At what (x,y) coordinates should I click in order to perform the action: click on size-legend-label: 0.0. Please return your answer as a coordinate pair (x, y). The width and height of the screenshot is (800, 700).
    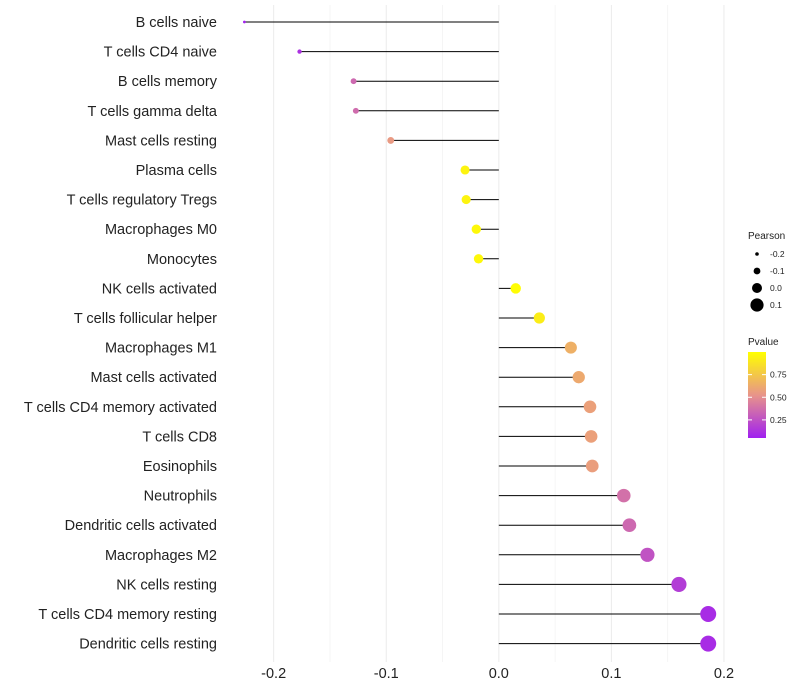
    Looking at the image, I should click on (776, 288).